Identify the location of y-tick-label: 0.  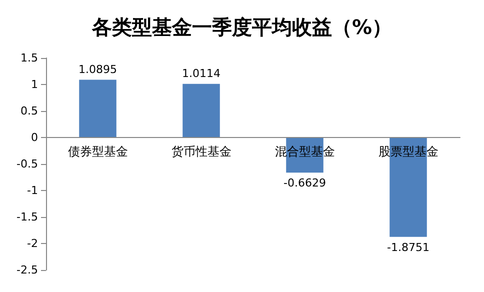
(34, 137).